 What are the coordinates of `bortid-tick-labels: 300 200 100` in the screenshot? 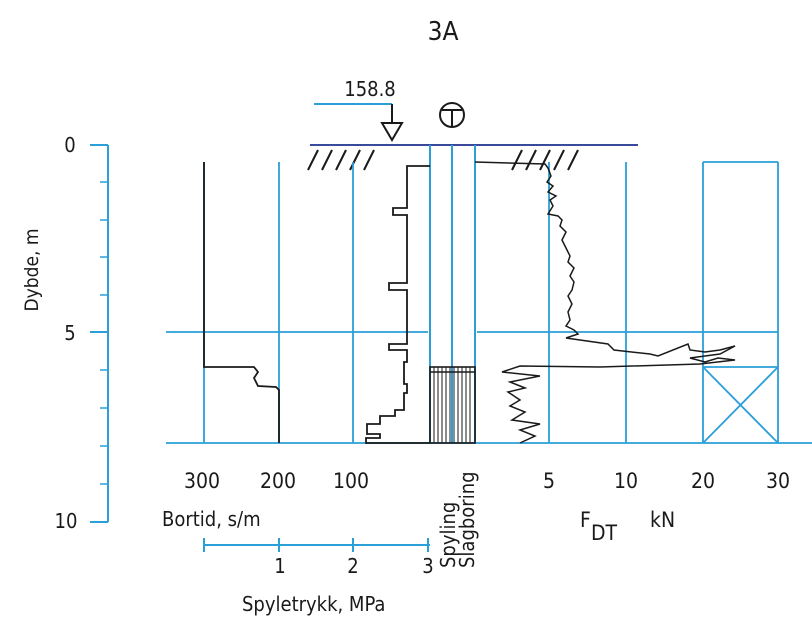 It's located at (276, 481).